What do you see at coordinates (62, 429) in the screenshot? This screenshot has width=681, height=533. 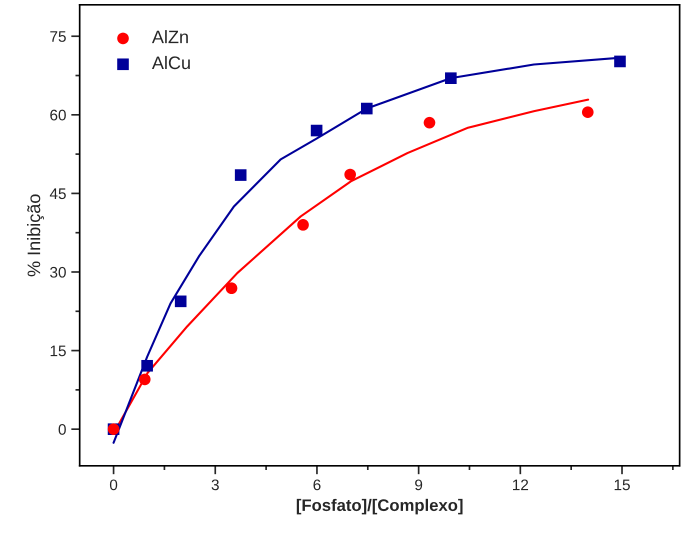 I see `y-tick-label: 0` at bounding box center [62, 429].